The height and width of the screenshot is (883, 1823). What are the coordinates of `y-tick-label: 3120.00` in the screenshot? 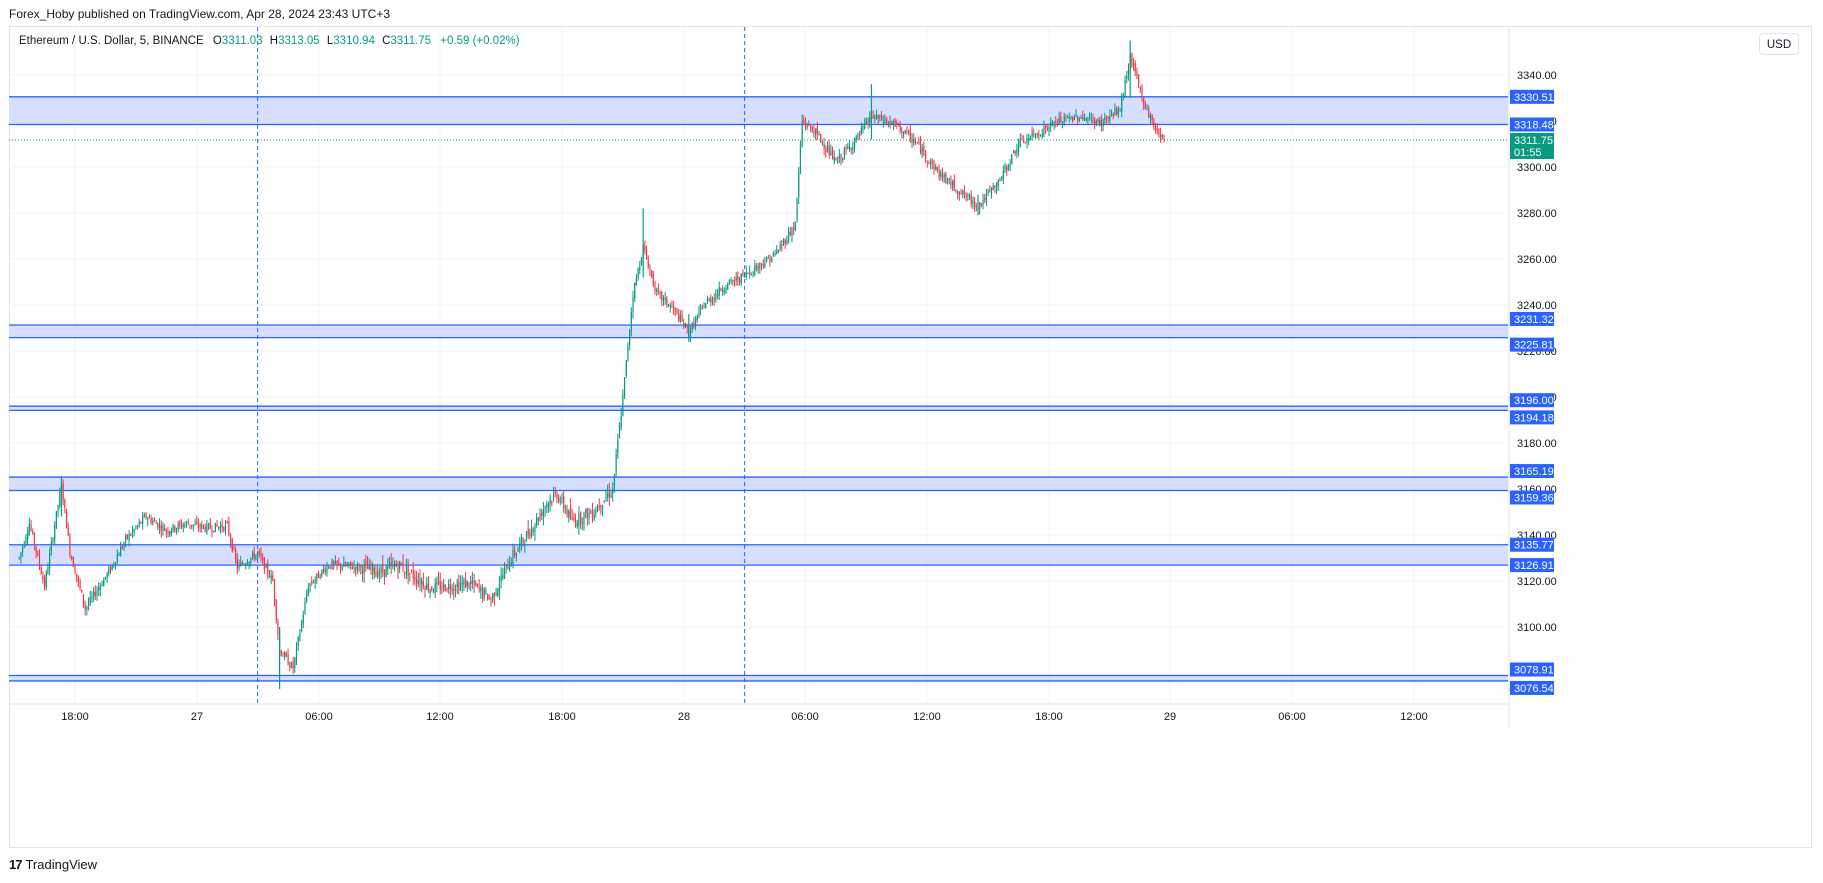 It's located at (1537, 582).